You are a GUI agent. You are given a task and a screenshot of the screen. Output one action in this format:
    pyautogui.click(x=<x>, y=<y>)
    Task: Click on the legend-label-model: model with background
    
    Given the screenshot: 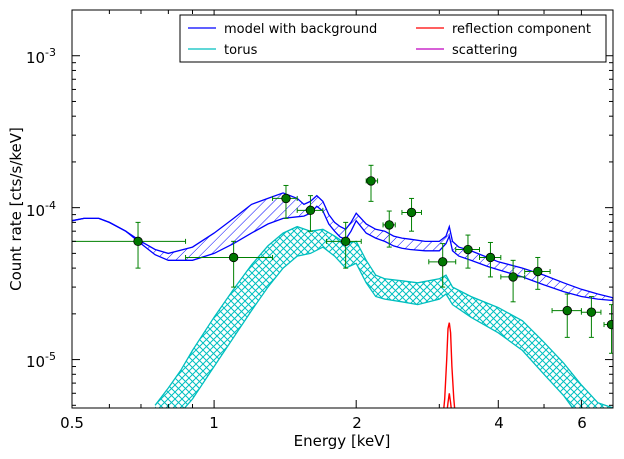 What is the action you would take?
    pyautogui.click(x=300, y=29)
    